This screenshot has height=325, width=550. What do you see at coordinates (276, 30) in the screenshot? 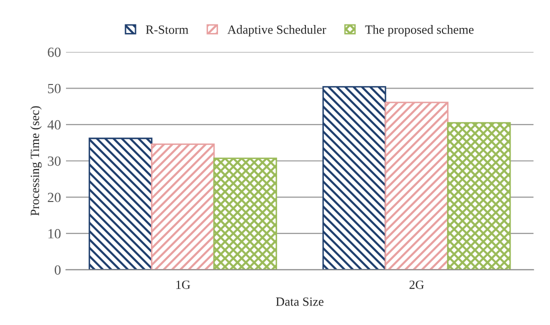
I see `legend-label: Adaptive Scheduler` at bounding box center [276, 30].